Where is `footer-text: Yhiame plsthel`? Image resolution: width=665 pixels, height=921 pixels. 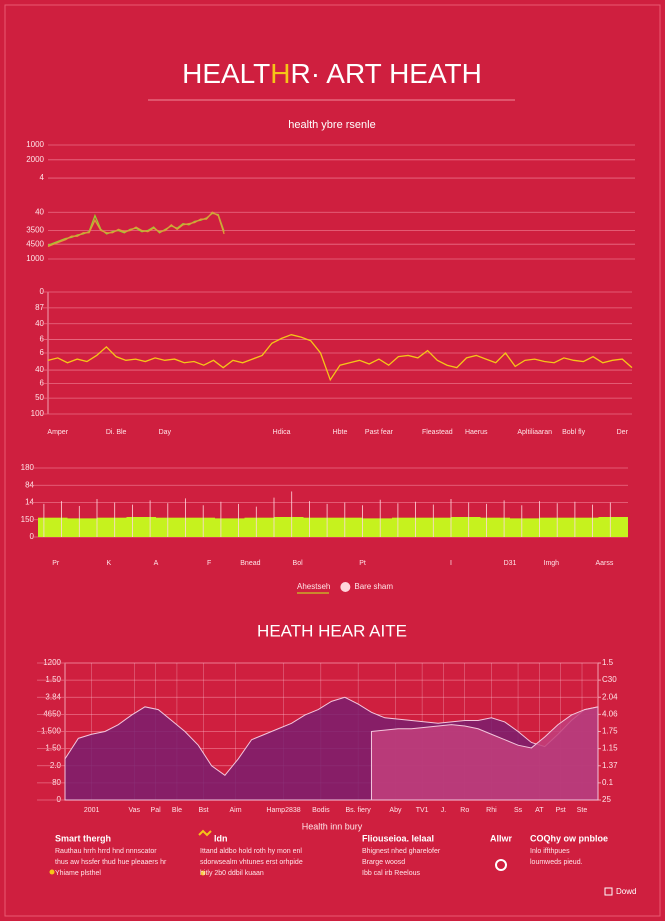
footer-text: Yhiame plsthel is located at coordinates (78, 873).